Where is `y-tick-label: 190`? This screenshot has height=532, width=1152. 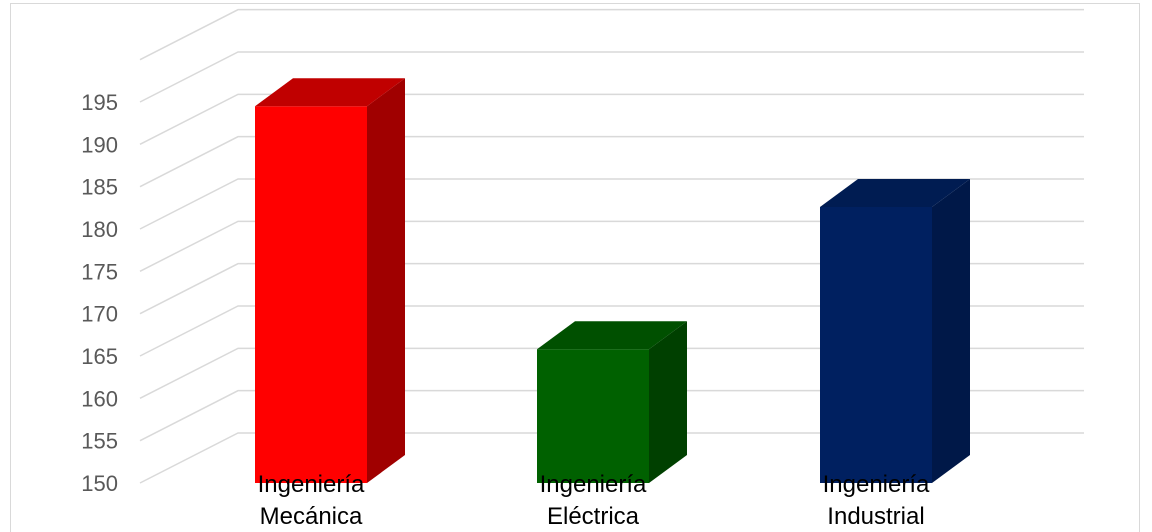 y-tick-label: 190 is located at coordinates (99, 144).